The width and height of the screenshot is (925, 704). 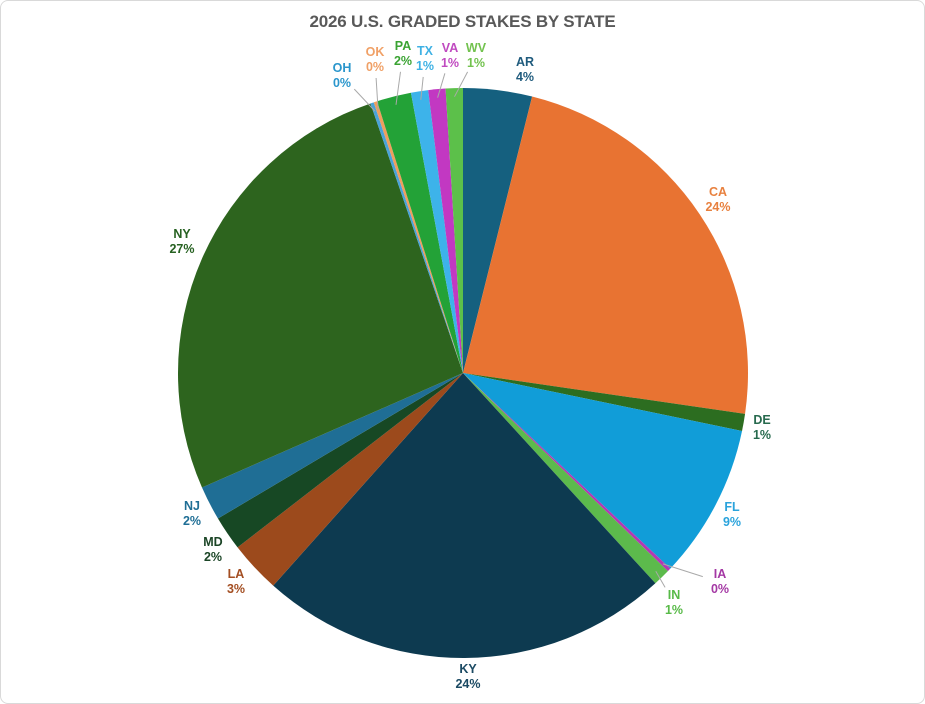 I want to click on leader-line-PA, so click(x=398, y=88).